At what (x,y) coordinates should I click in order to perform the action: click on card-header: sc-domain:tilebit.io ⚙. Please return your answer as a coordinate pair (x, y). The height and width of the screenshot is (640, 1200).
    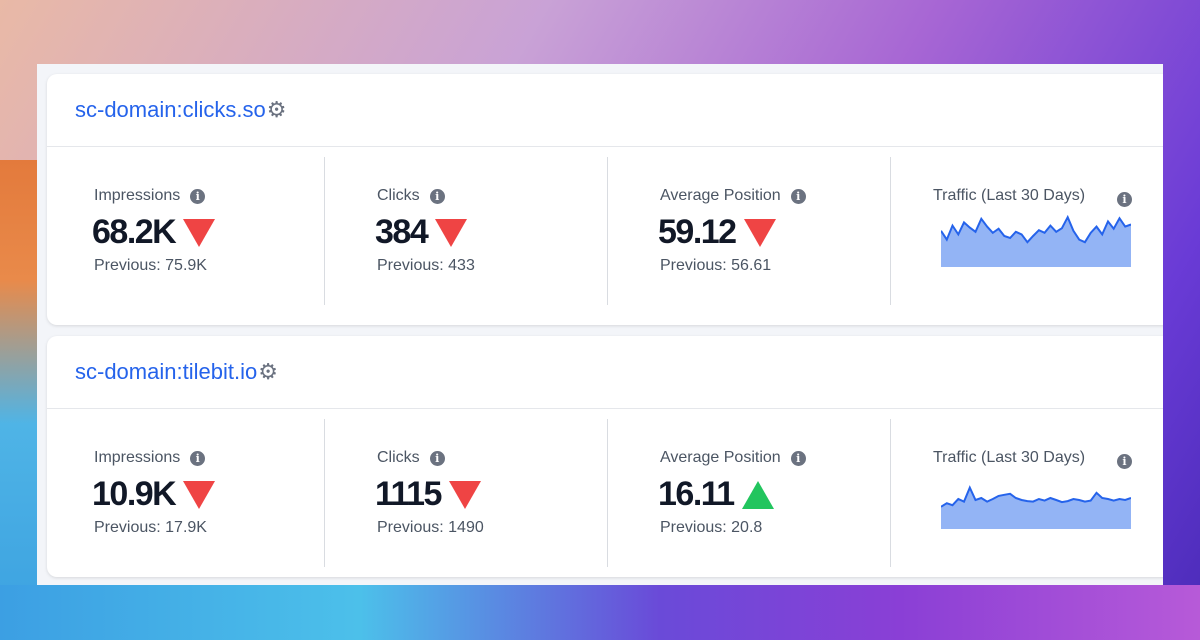
    Looking at the image, I should click on (605, 372).